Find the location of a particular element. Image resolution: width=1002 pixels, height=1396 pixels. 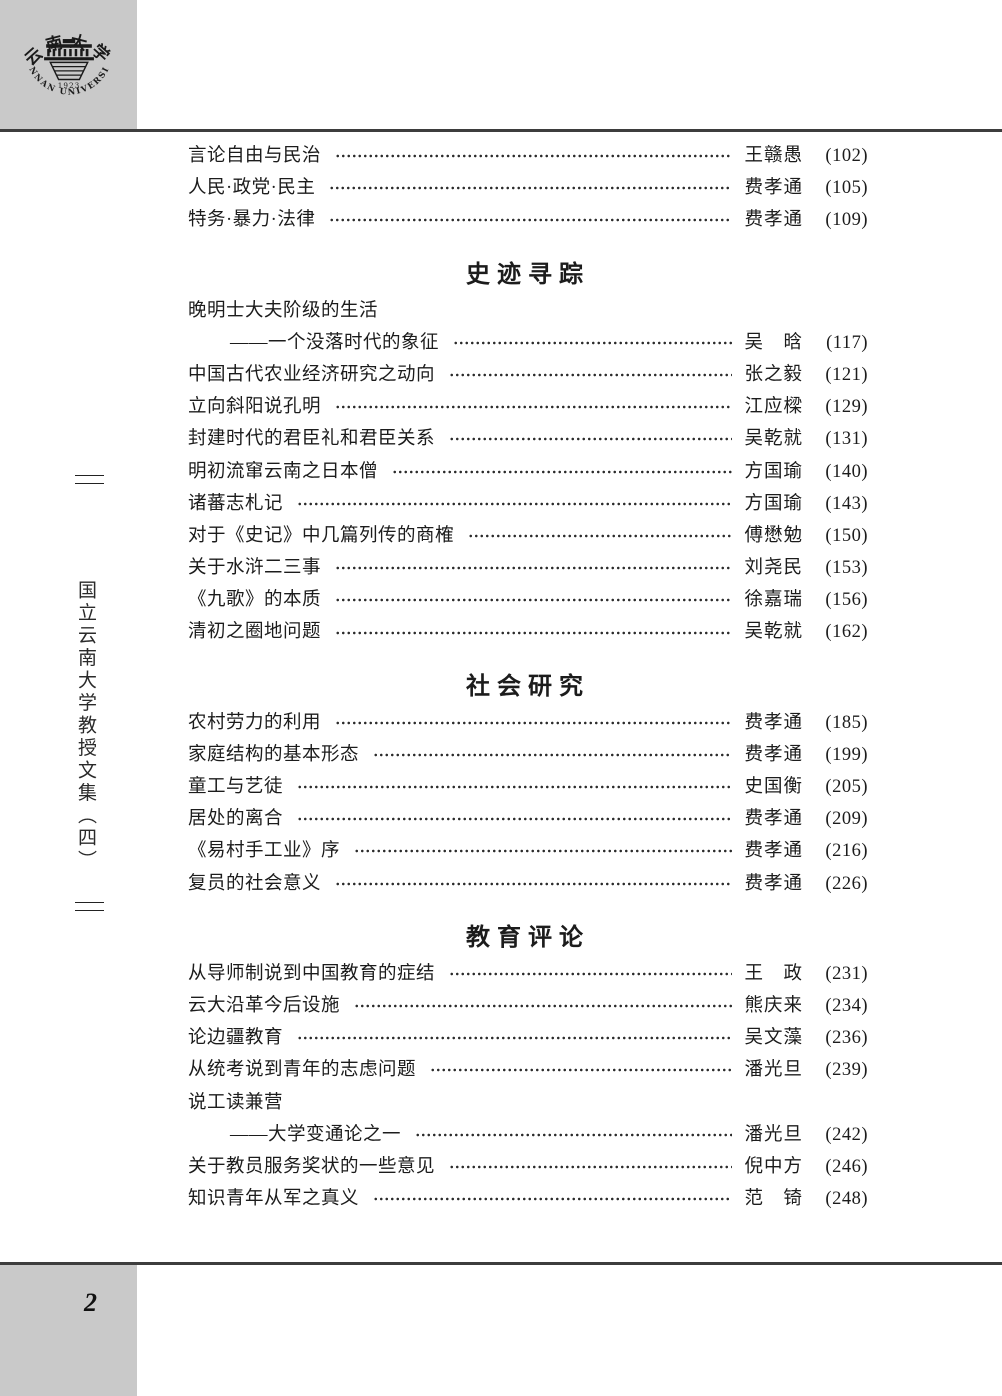

toc-entry: ——一个没落时代的象征 吴 晗 (117) is located at coordinates (528, 343).